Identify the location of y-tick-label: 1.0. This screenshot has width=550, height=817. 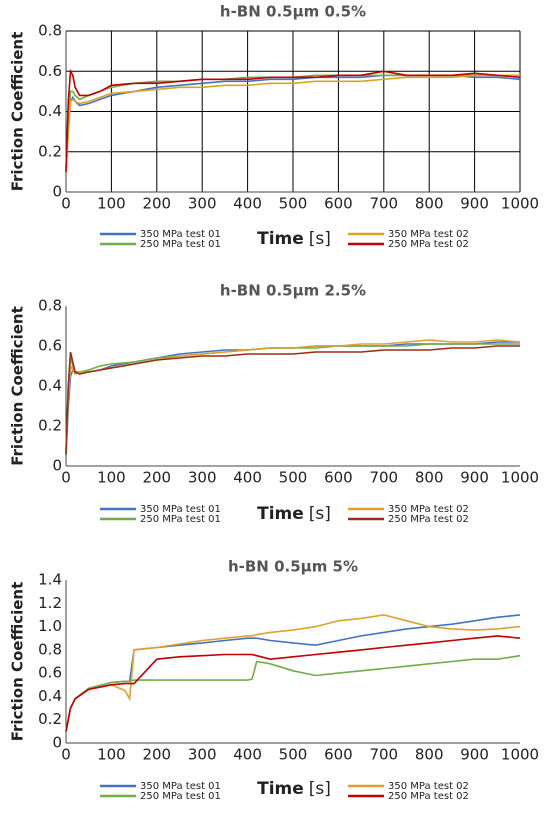
(50, 626).